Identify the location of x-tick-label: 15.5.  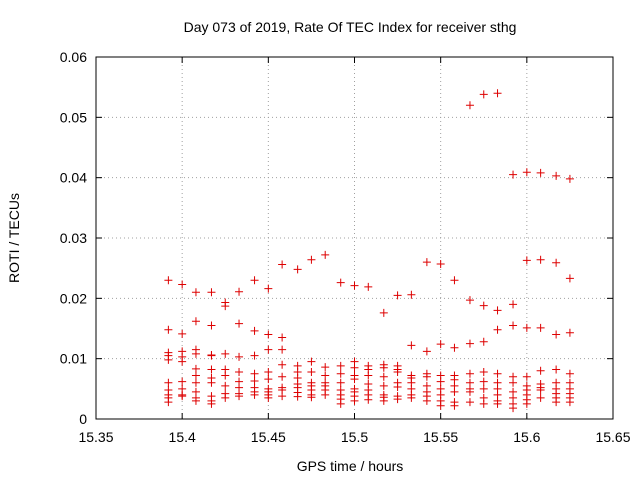
(354, 437).